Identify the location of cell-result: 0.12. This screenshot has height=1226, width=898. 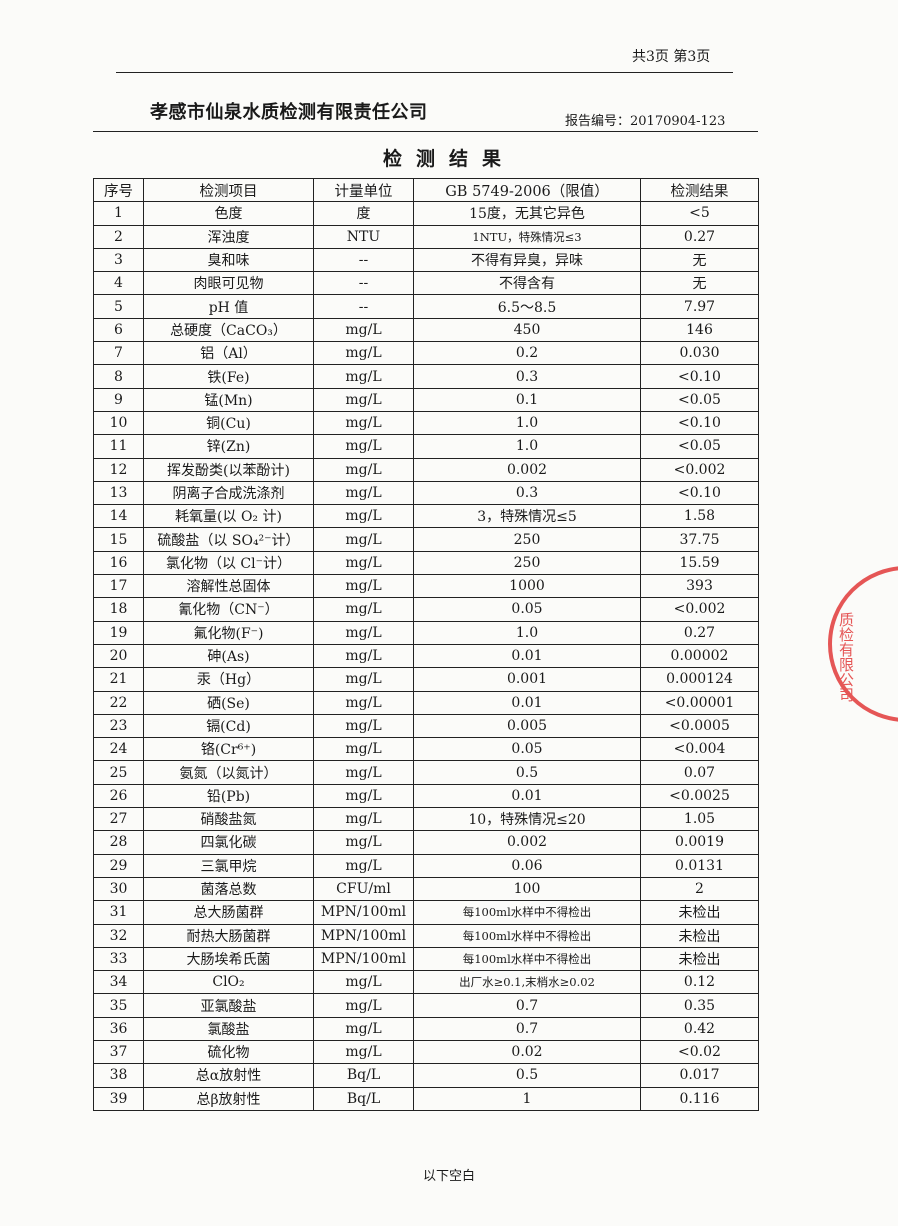
(699, 982).